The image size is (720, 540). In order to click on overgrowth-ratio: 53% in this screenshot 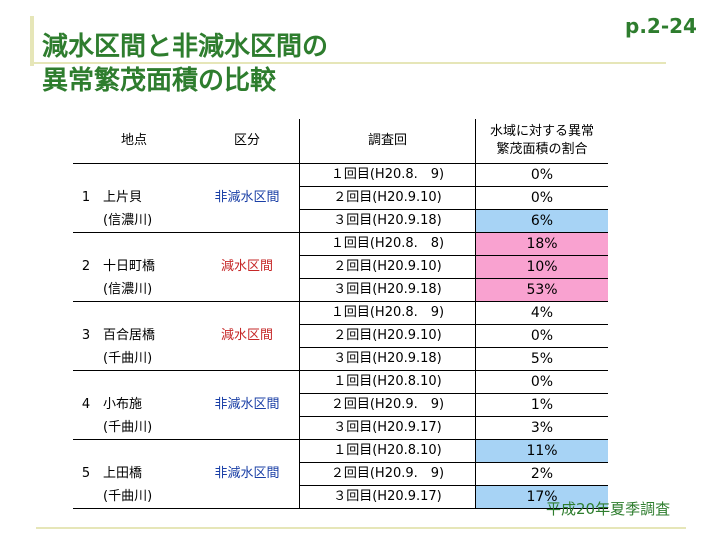, I will do `click(541, 290)`.